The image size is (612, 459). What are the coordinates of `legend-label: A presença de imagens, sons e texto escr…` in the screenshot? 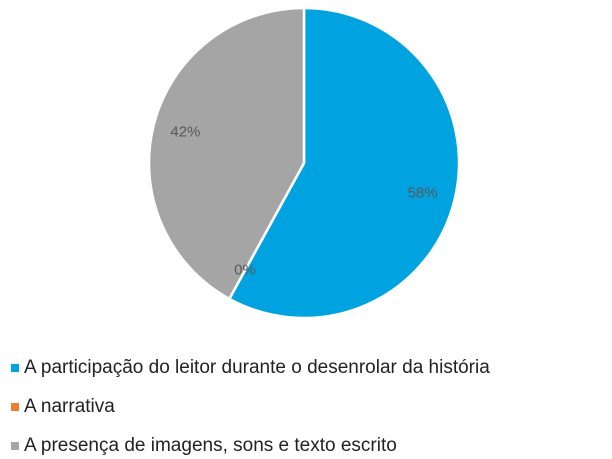 It's located at (210, 445).